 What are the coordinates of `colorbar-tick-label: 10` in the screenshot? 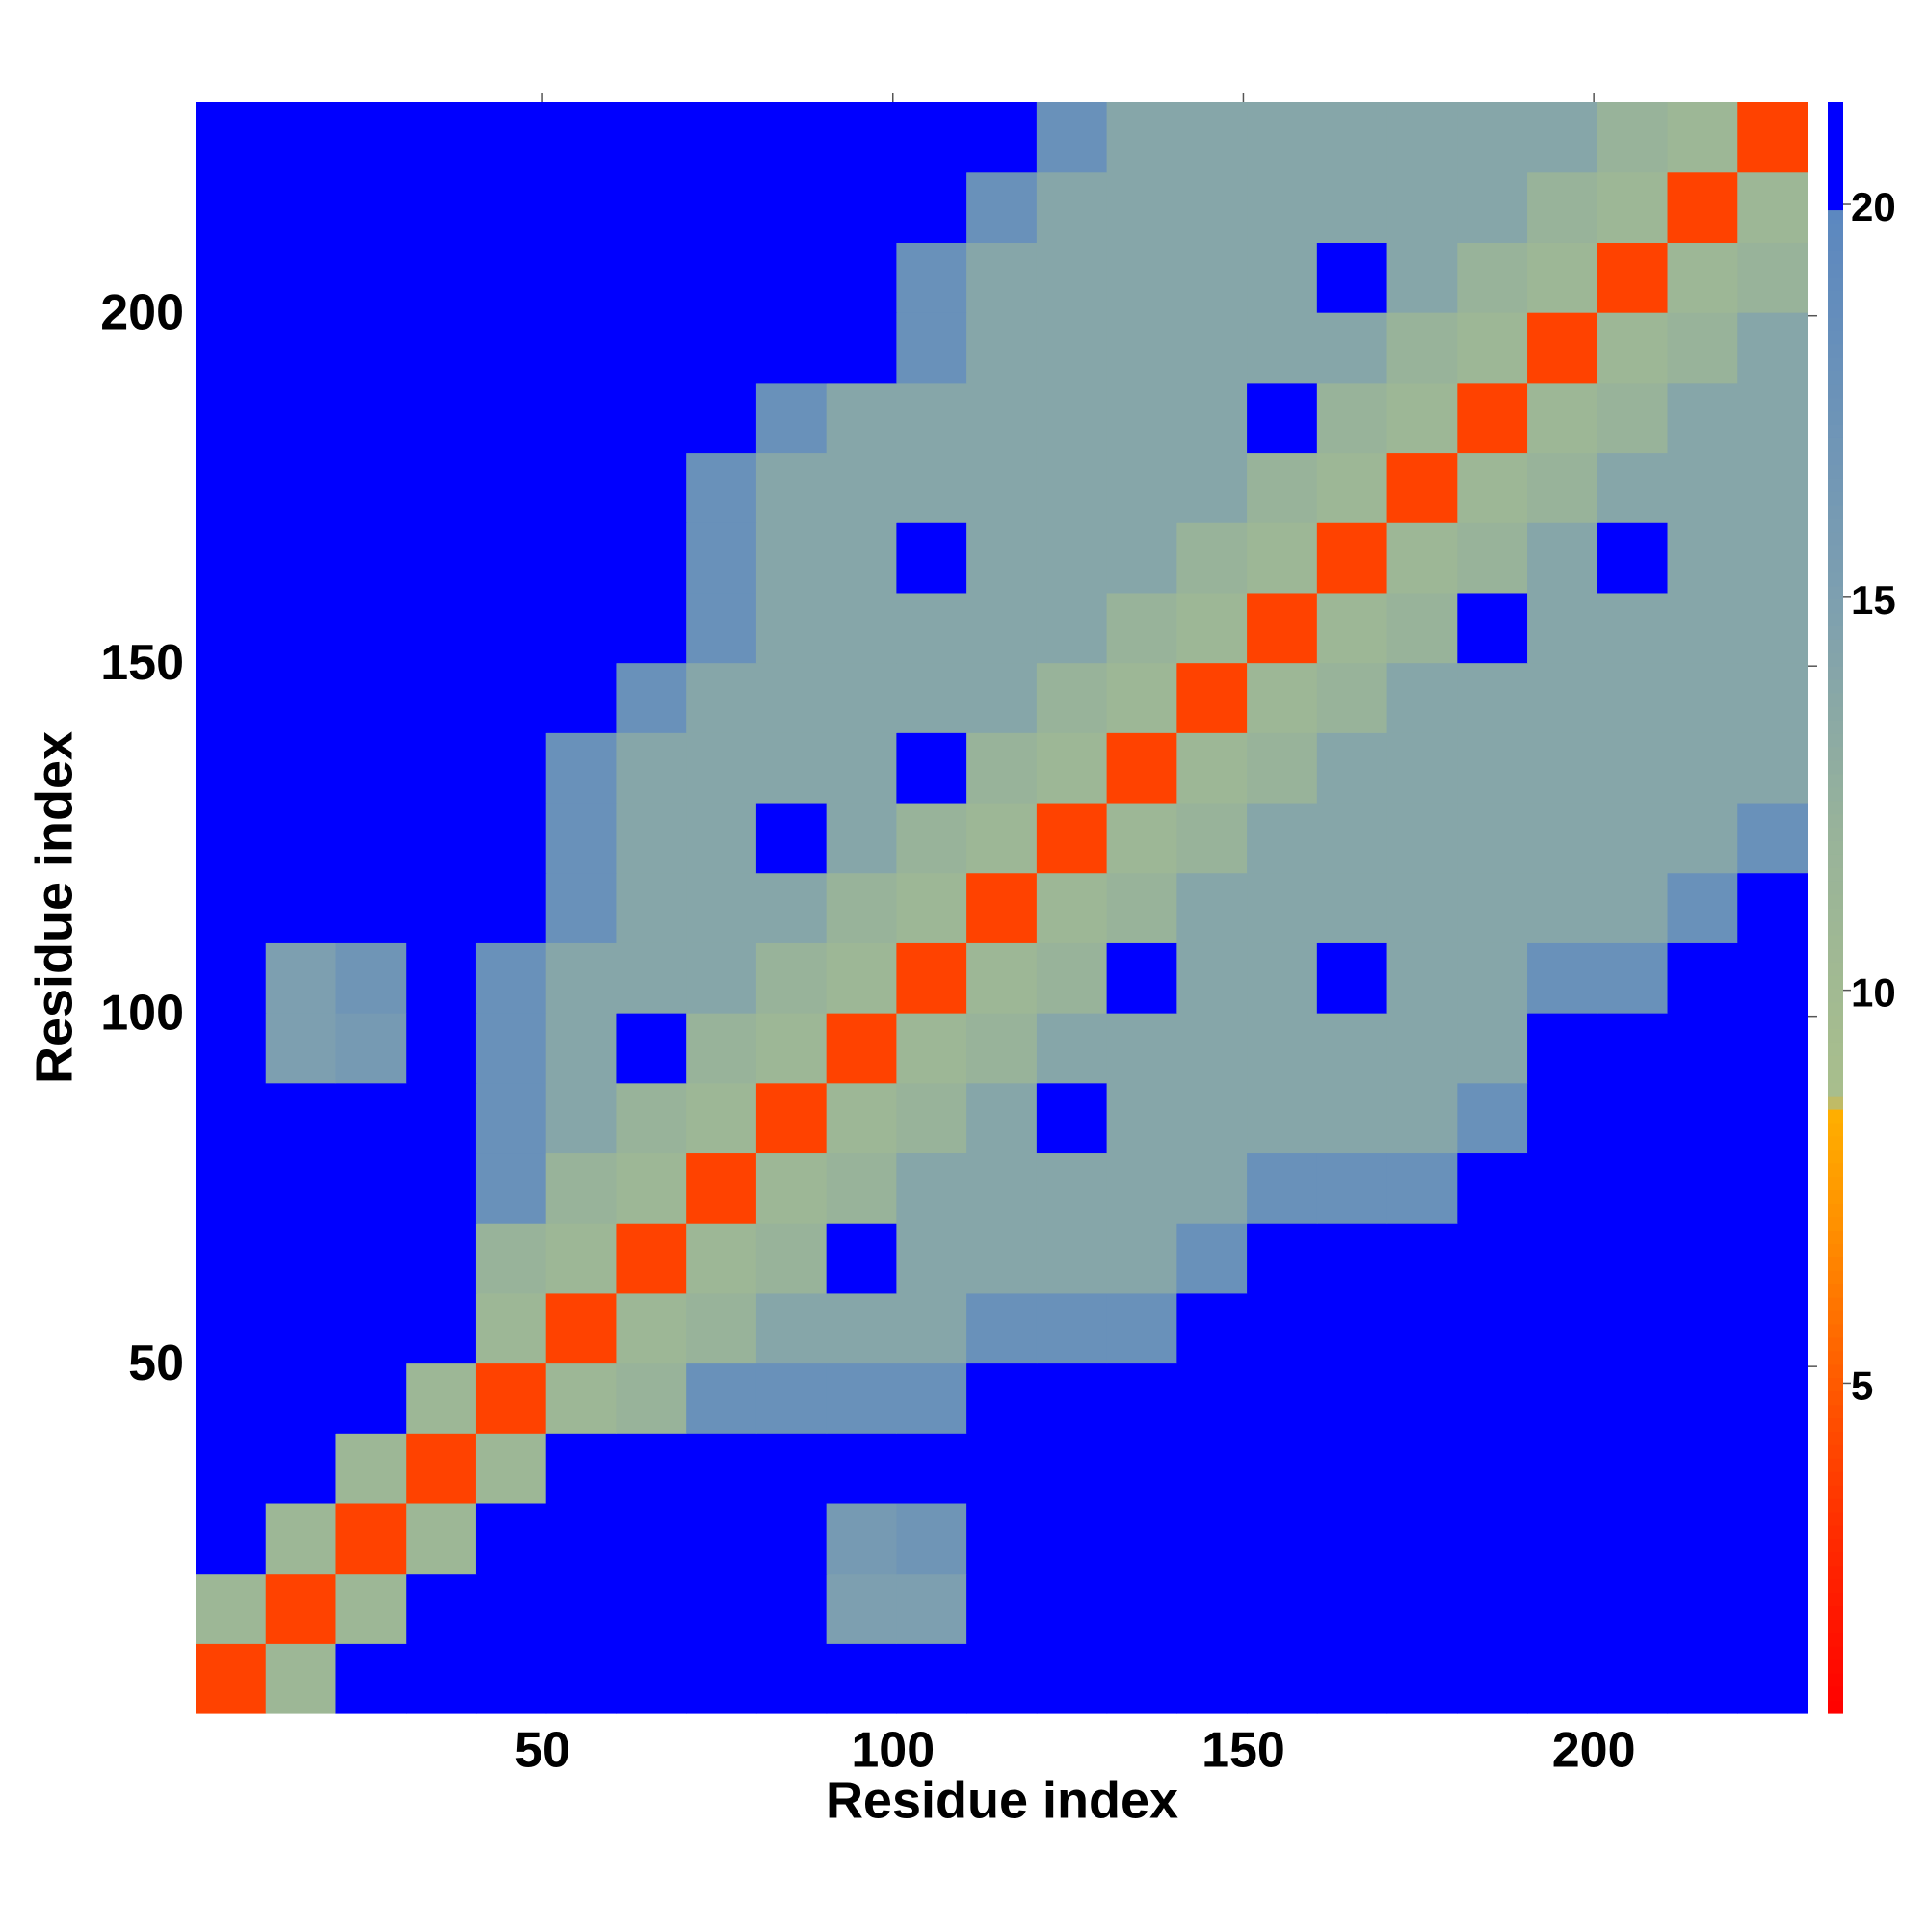 It's located at (1873, 993).